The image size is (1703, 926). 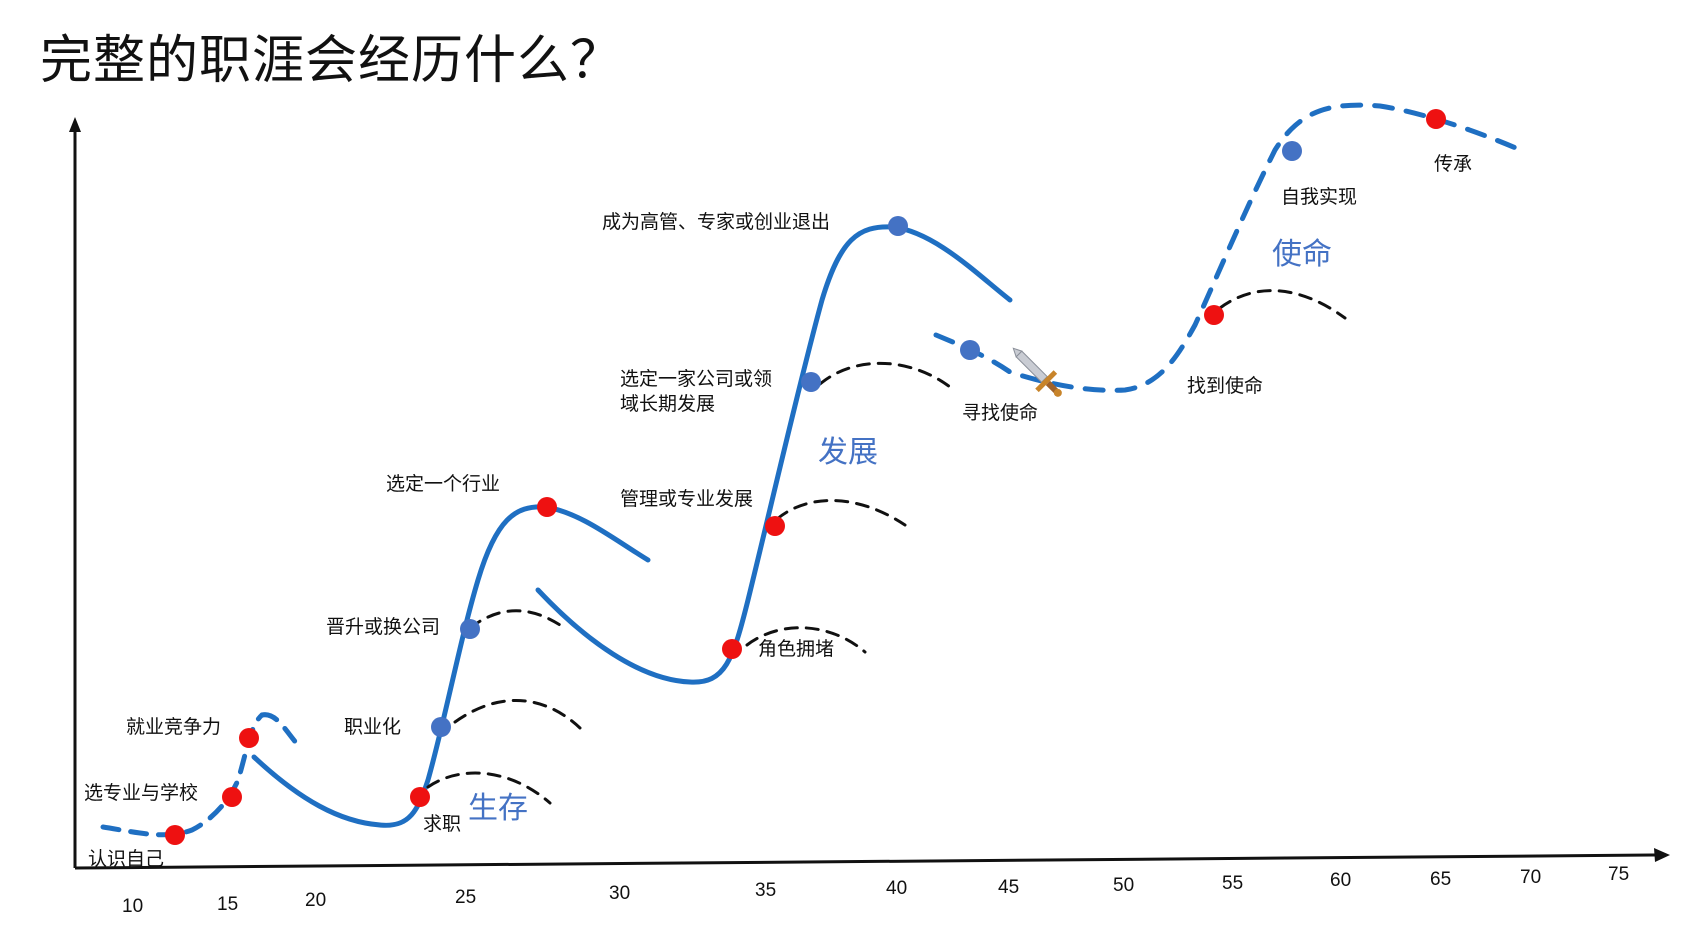 I want to click on label-legacy: 传承, so click(x=1453, y=164).